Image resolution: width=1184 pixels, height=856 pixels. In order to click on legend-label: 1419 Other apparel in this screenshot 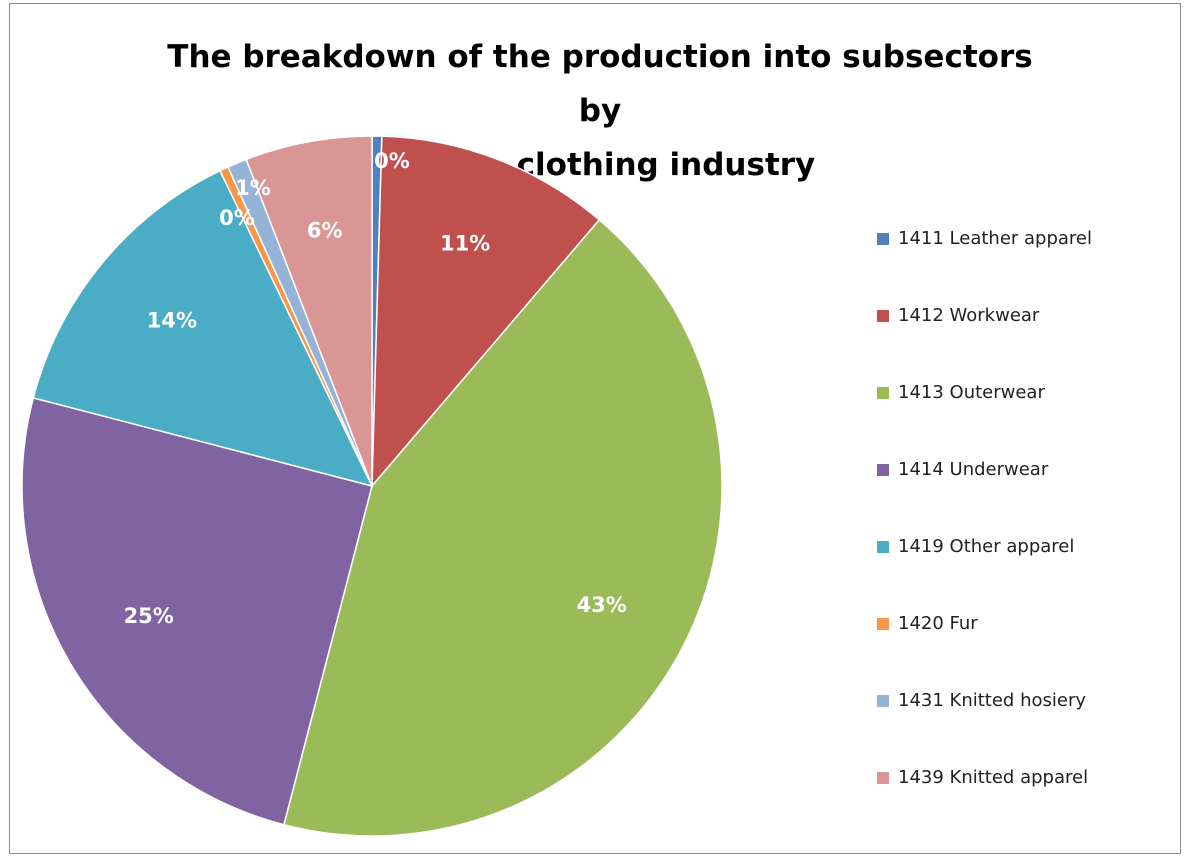, I will do `click(986, 546)`.